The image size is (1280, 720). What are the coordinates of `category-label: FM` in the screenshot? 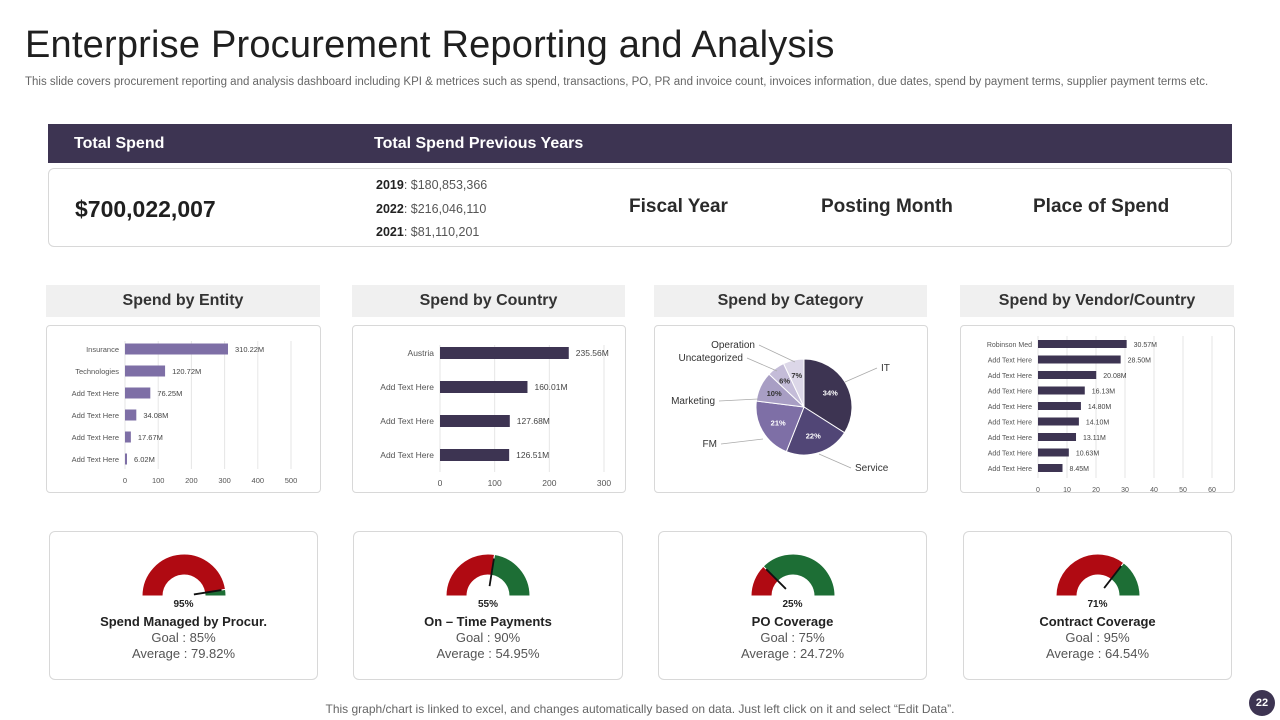 It's located at (710, 444).